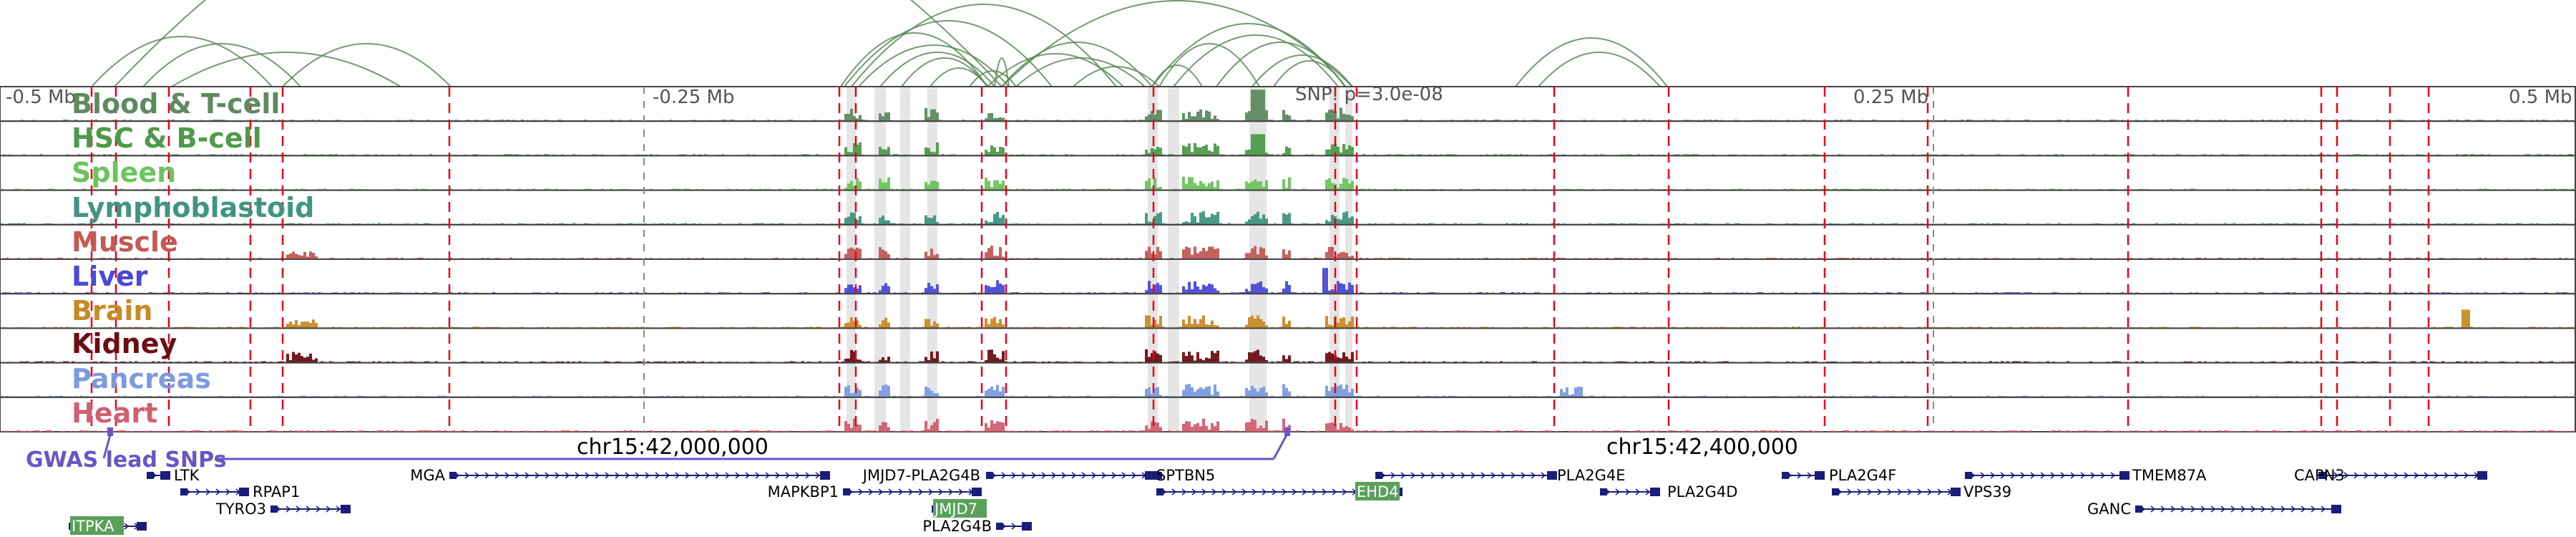  I want to click on track-label-hsc-b-cell: HSC & B-cell, so click(167, 138).